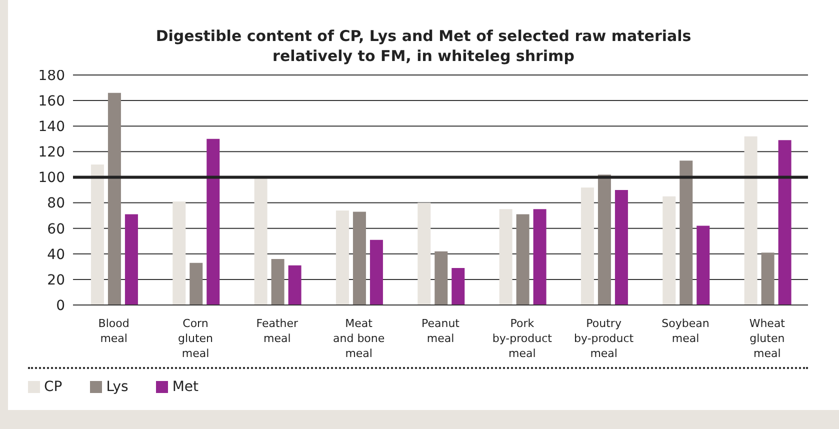  What do you see at coordinates (114, 331) in the screenshot?
I see `x-tick-label: Blood meal` at bounding box center [114, 331].